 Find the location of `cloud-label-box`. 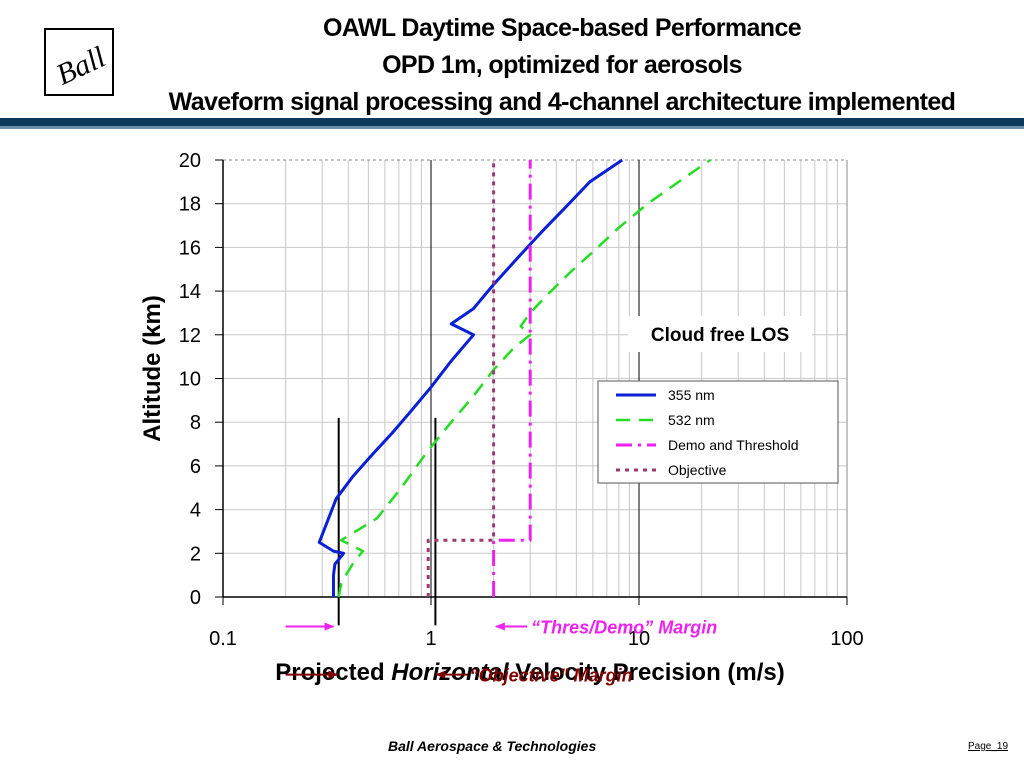

cloud-label-box is located at coordinates (720, 334).